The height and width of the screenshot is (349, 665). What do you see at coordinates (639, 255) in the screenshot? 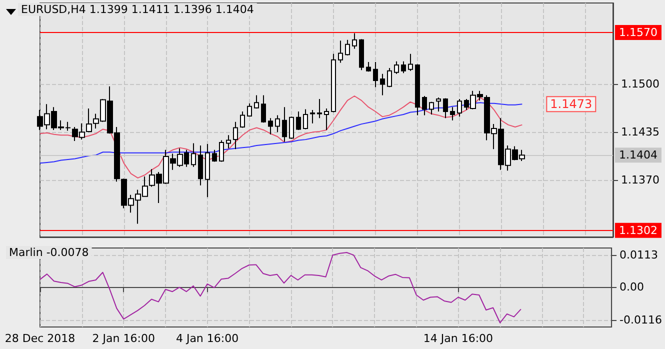
I see `y-tick-label: 0.0113` at bounding box center [639, 255].